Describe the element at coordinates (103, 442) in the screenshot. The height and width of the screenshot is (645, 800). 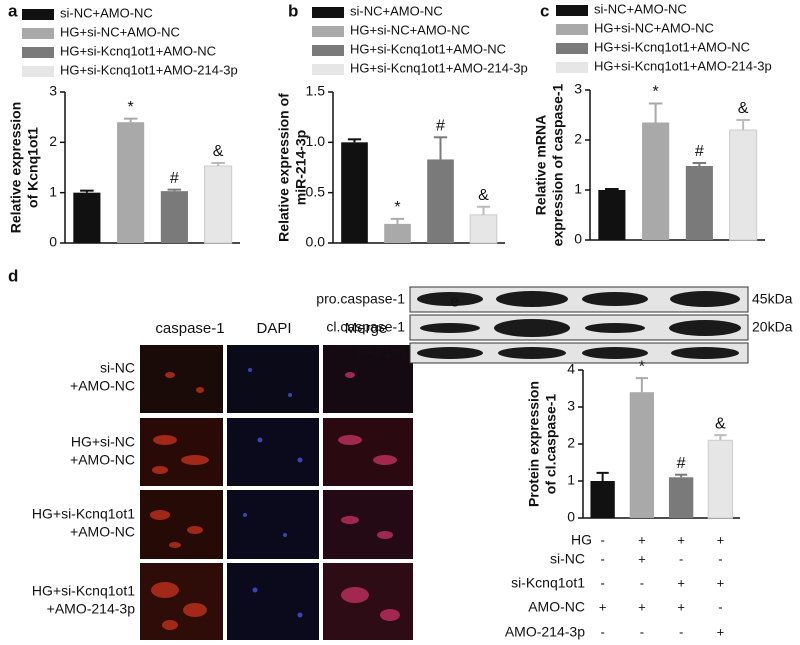
I see `row-label: HG+si-NC` at that location.